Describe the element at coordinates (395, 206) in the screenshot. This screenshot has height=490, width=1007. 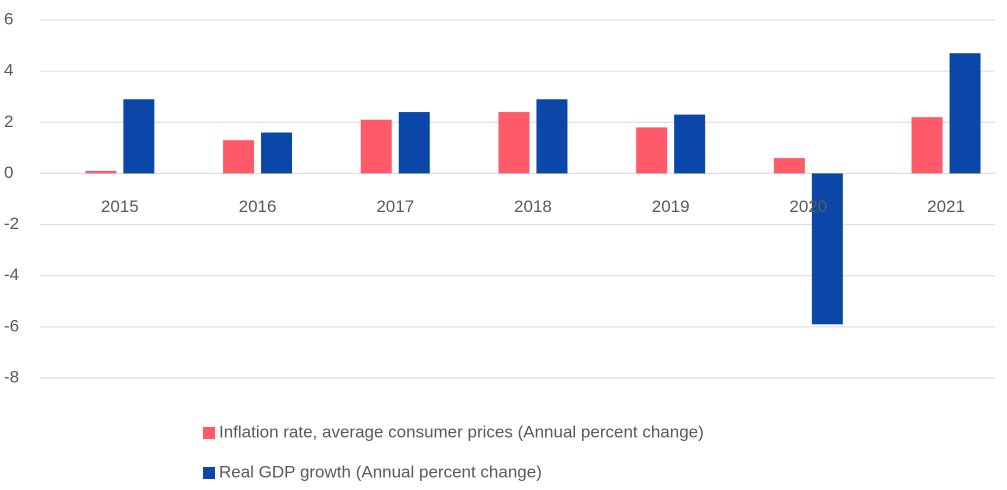
I see `x-tick-label: 2017` at that location.